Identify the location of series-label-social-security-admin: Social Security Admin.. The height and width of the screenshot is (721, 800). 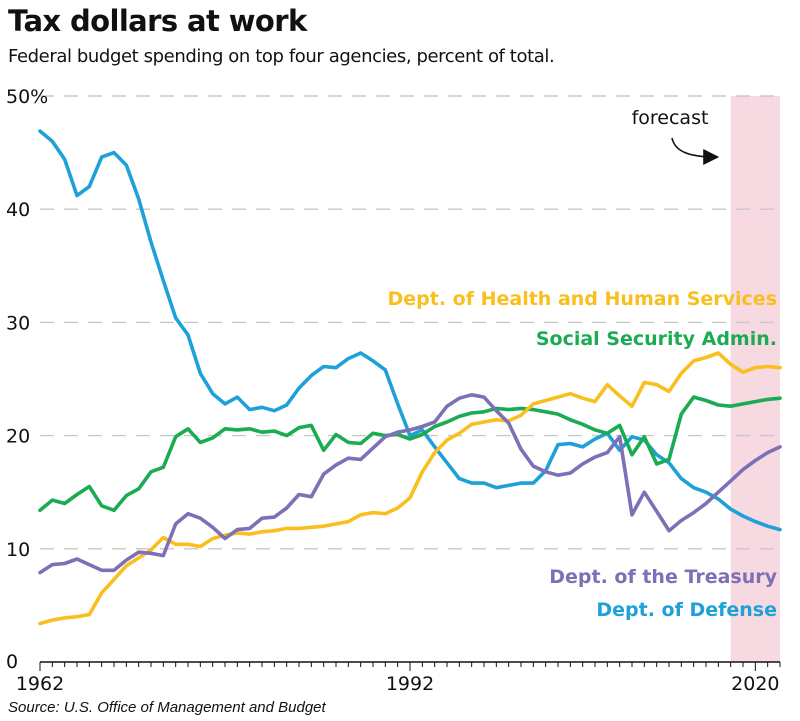
(656, 339).